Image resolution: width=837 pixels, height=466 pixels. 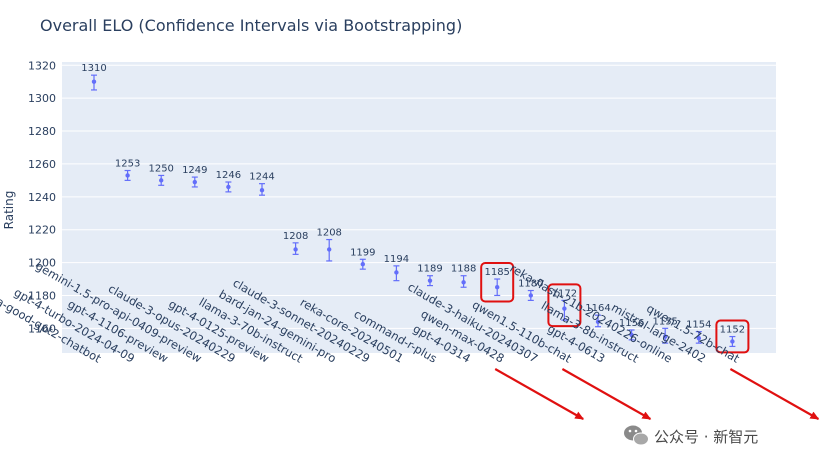 I want to click on data-label: 1194, so click(x=396, y=259).